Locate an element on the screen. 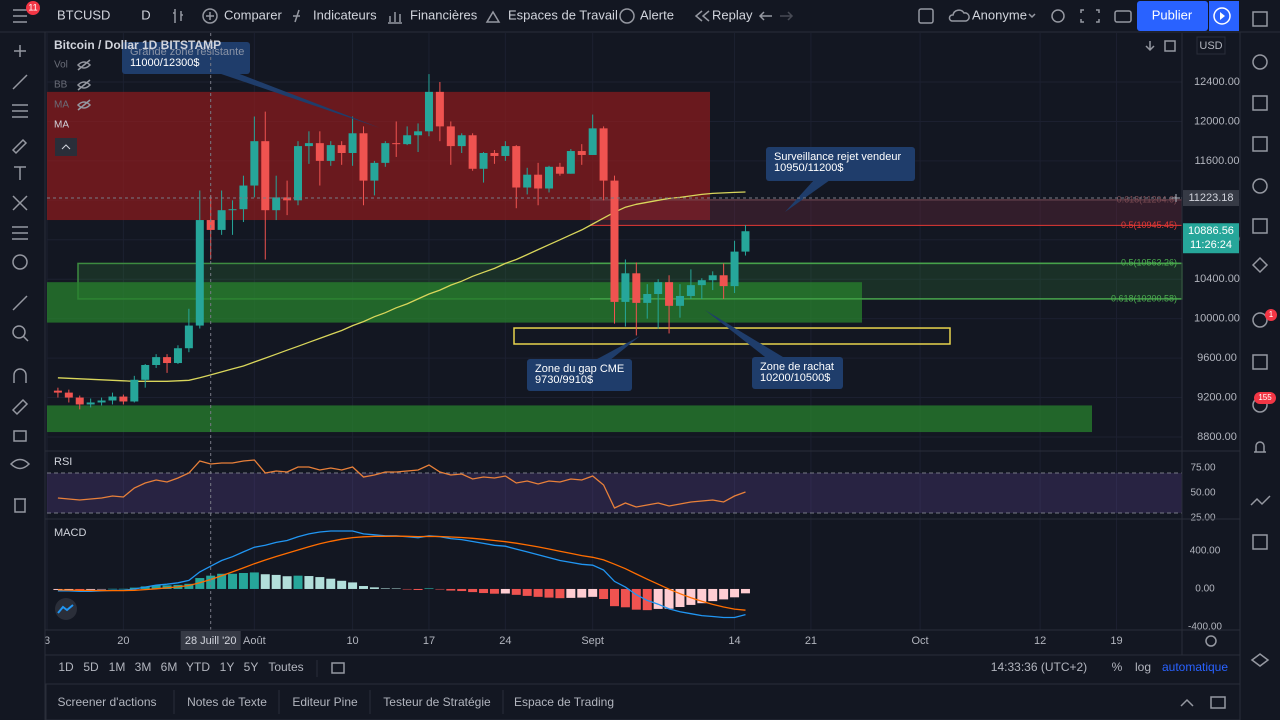  signal-line is located at coordinates (401, 573).